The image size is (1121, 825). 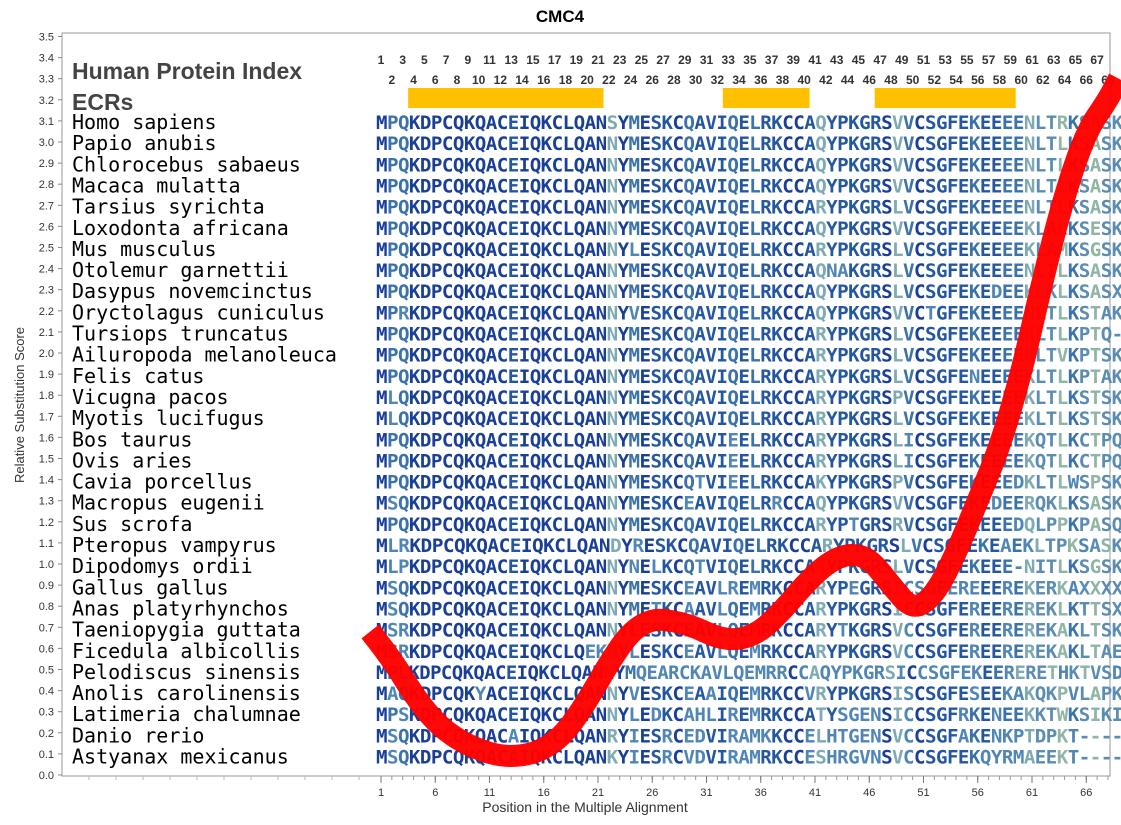 I want to click on species-label: Tursiops truncatus, so click(x=180, y=334).